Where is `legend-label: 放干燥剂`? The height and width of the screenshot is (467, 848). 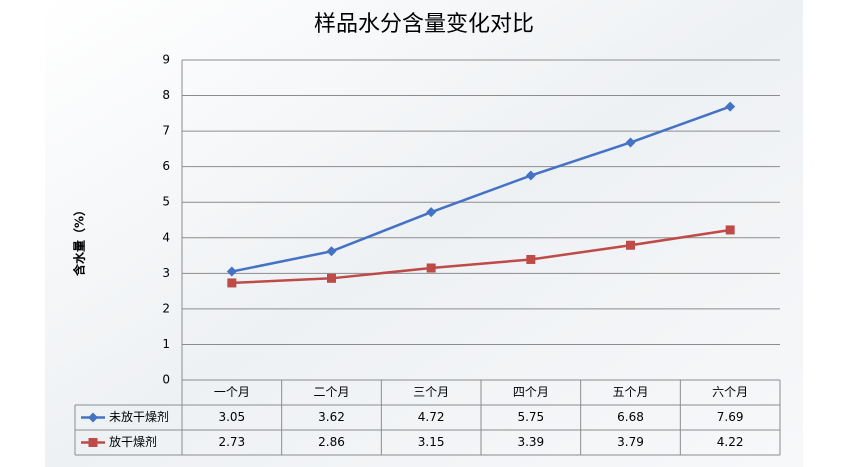
legend-label: 放干燥剂 is located at coordinates (133, 441).